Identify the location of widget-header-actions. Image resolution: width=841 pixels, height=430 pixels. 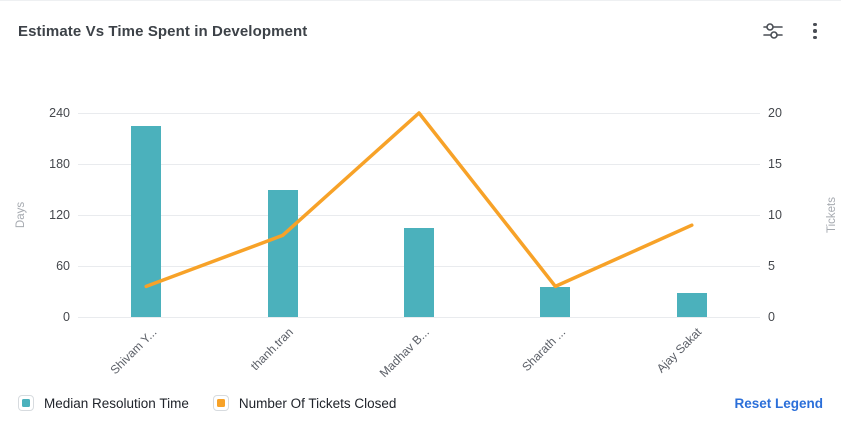
(794, 31).